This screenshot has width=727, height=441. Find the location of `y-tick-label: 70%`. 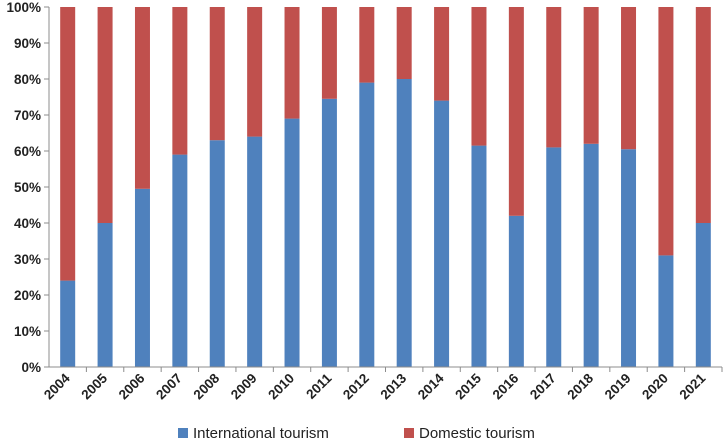

y-tick-label: 70% is located at coordinates (27, 115).